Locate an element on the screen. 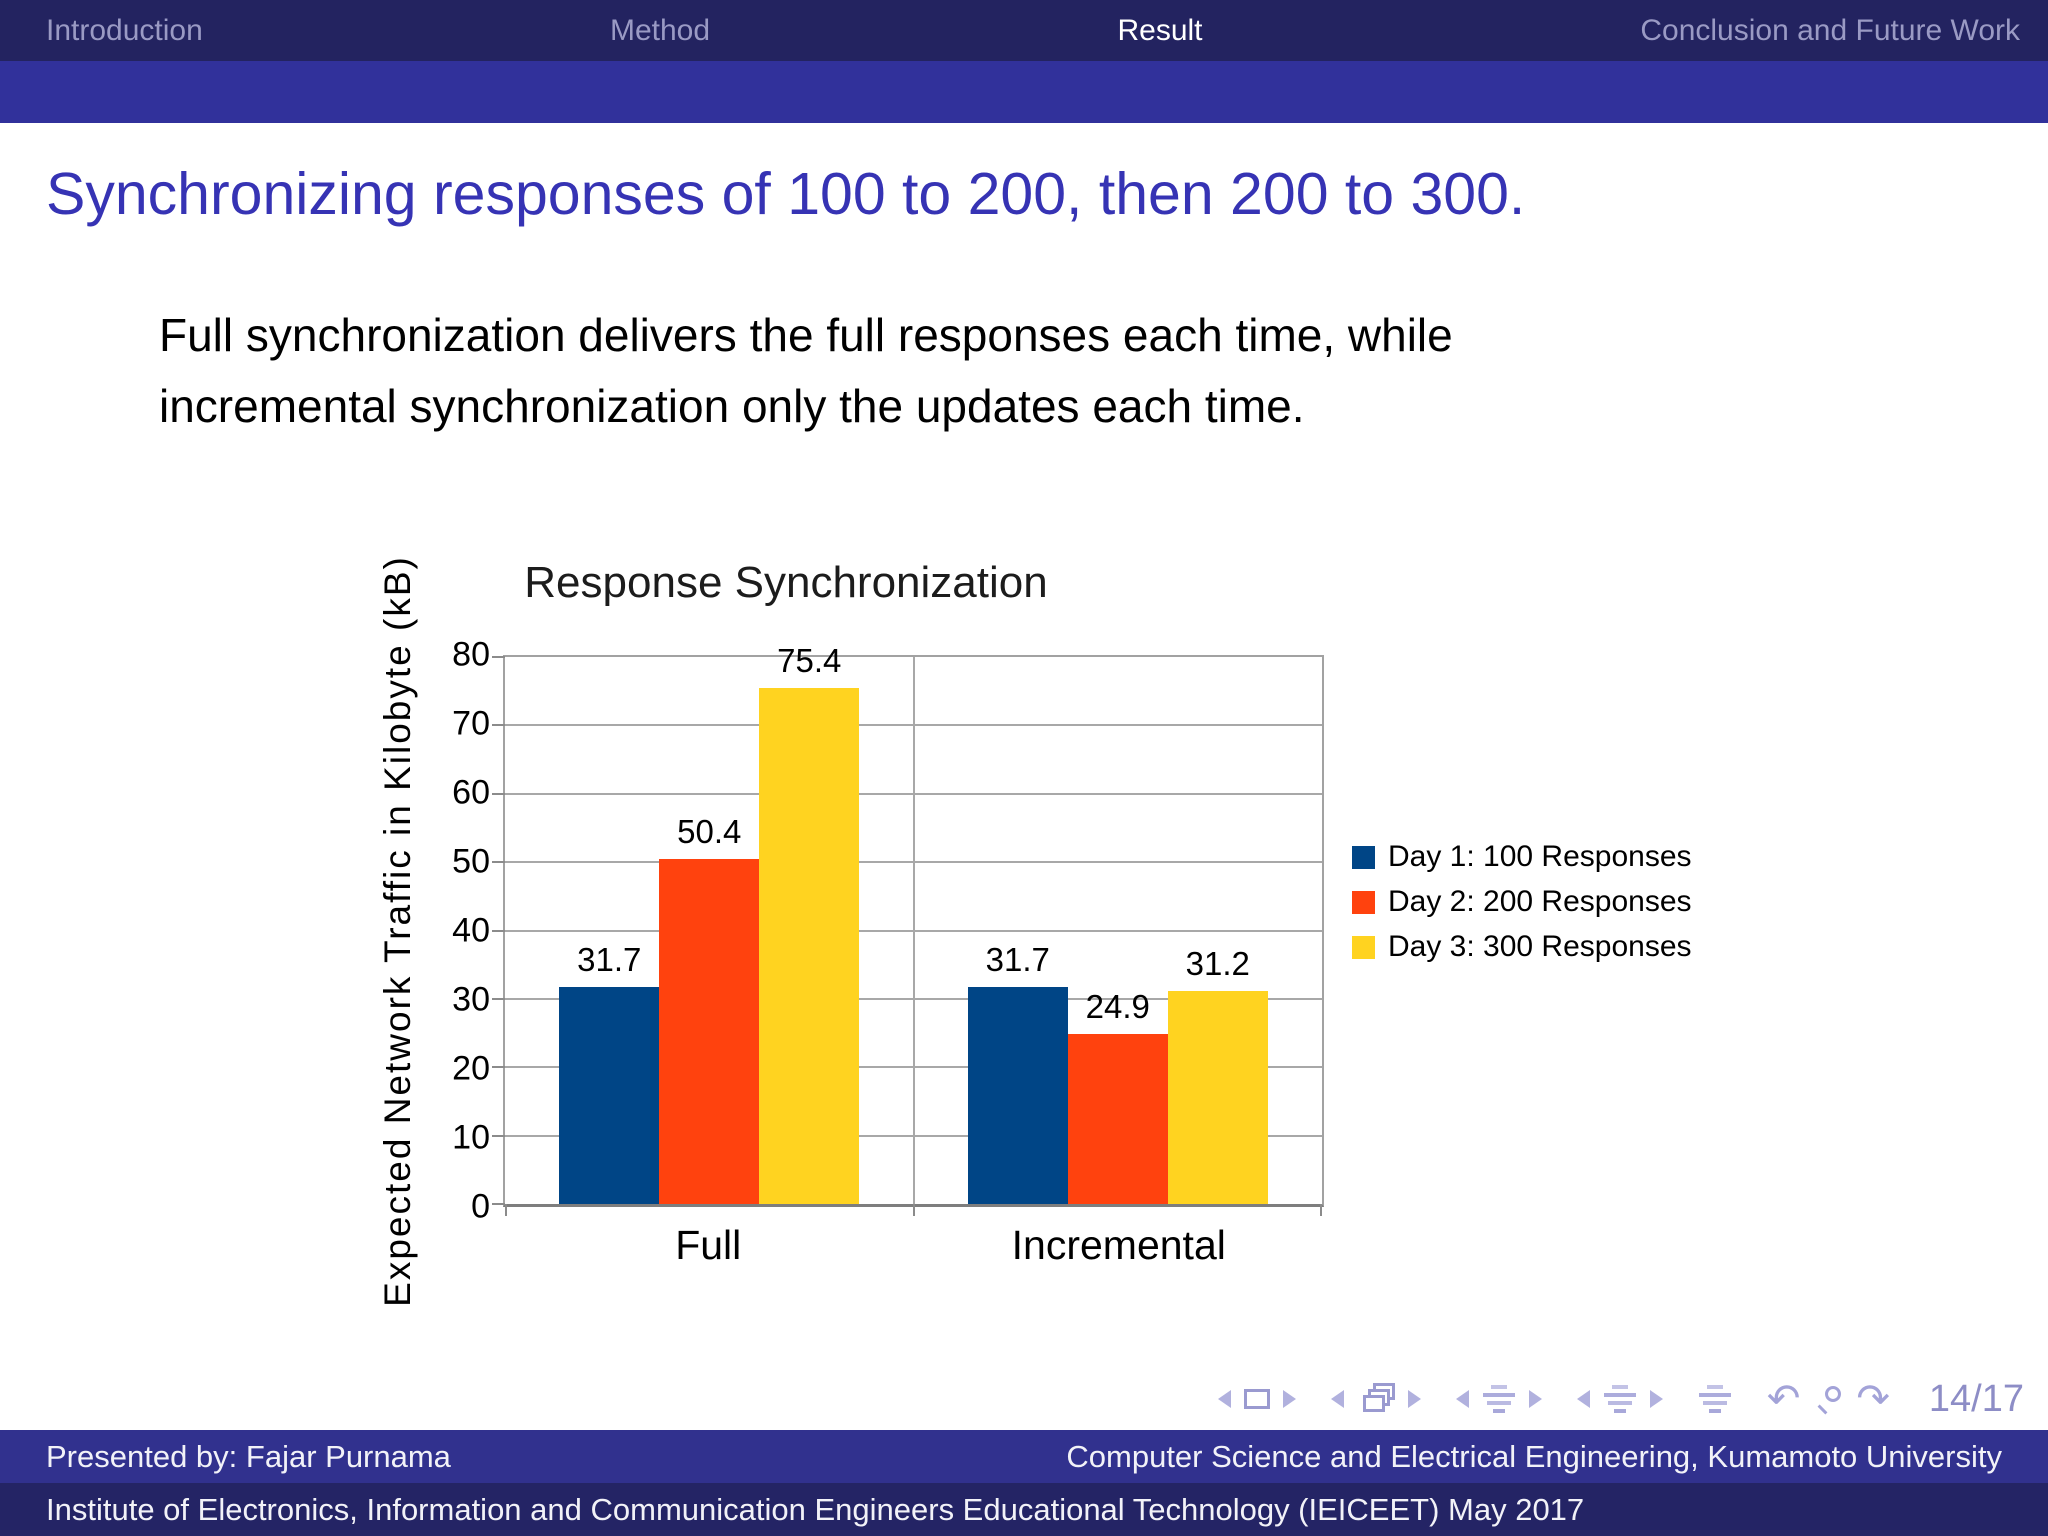 The image size is (2048, 1536). header-section-method: Method is located at coordinates (660, 30).